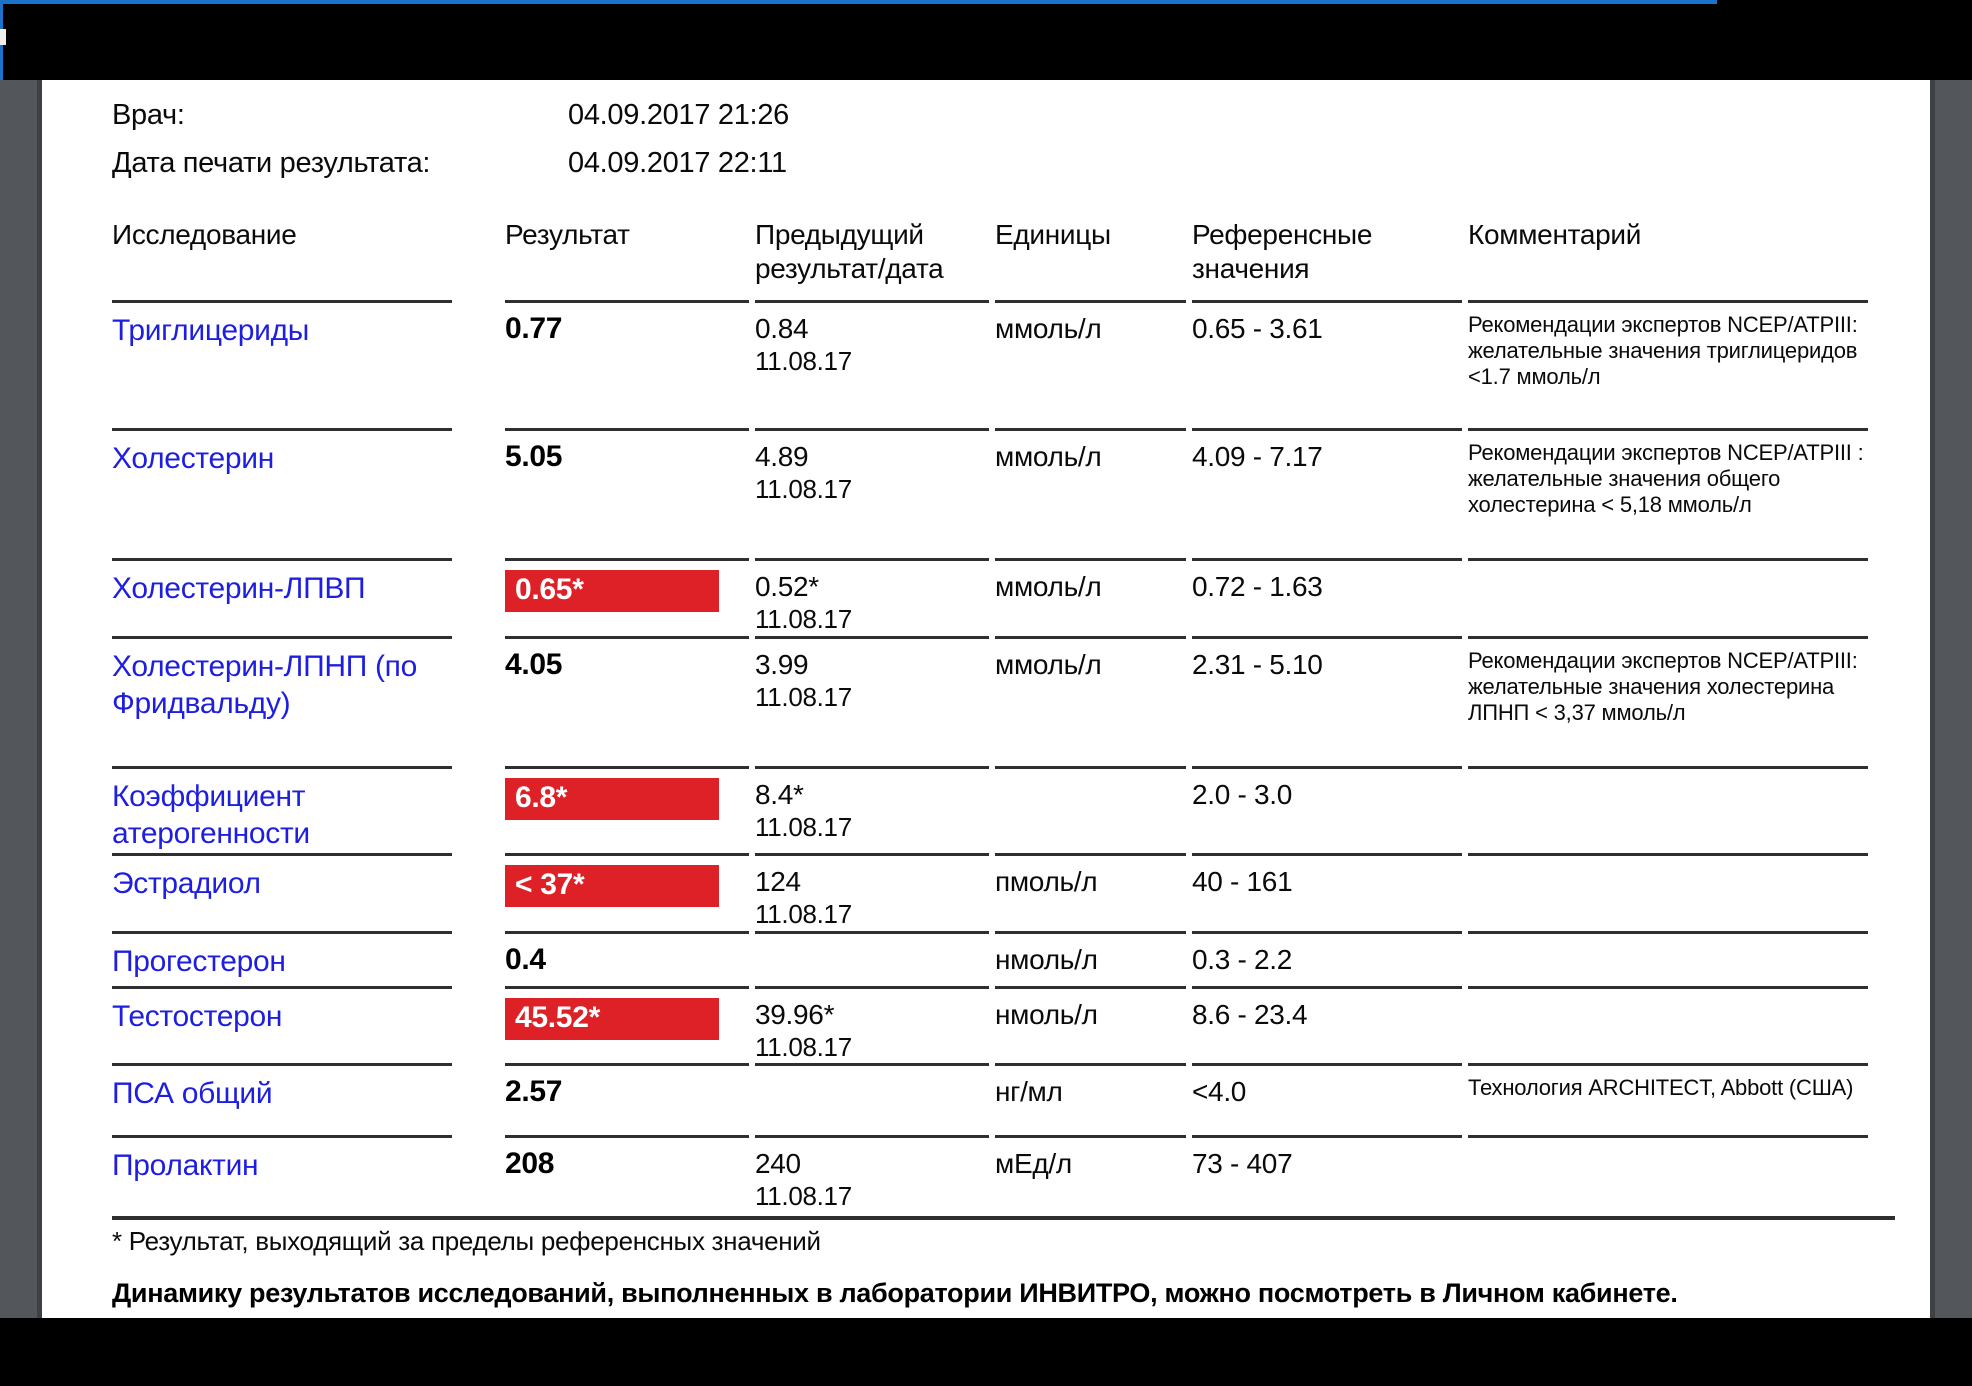 The width and height of the screenshot is (1972, 1386). I want to click on test-name-link: Холестерин-ЛПНП (по Фридвальду), so click(282, 701).